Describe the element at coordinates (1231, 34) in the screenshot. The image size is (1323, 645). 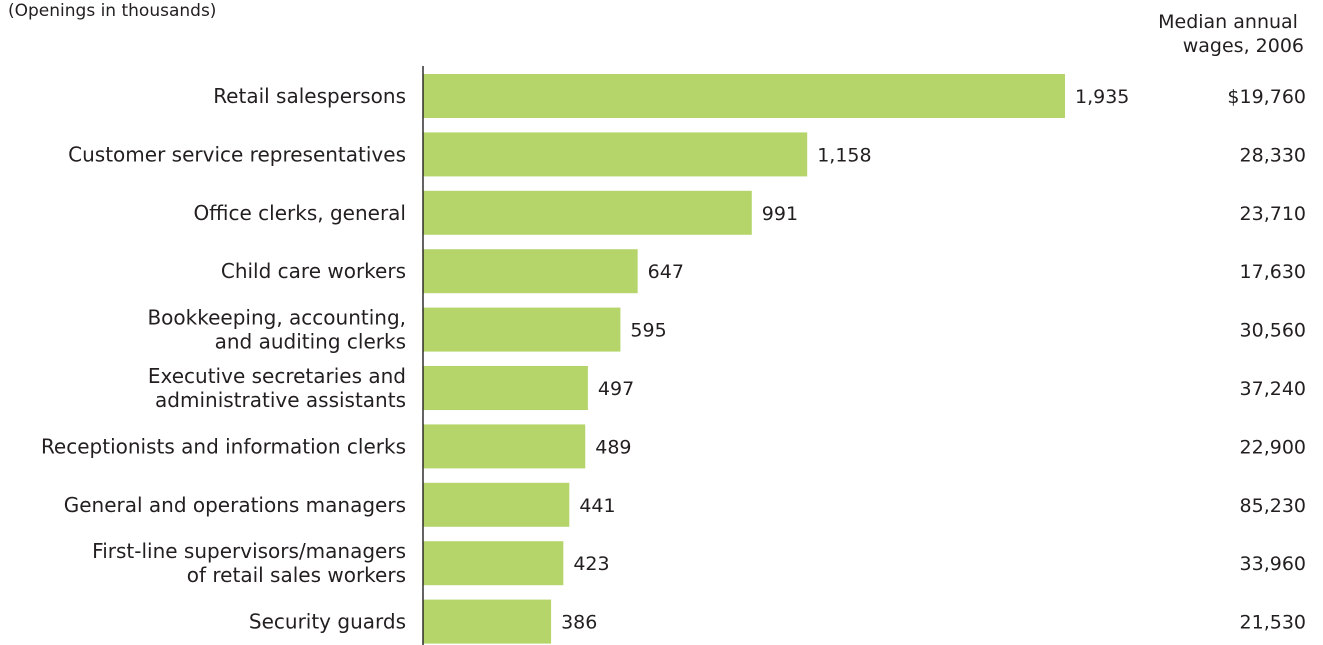
I see `wages-header: Median annual wages, 2006` at that location.